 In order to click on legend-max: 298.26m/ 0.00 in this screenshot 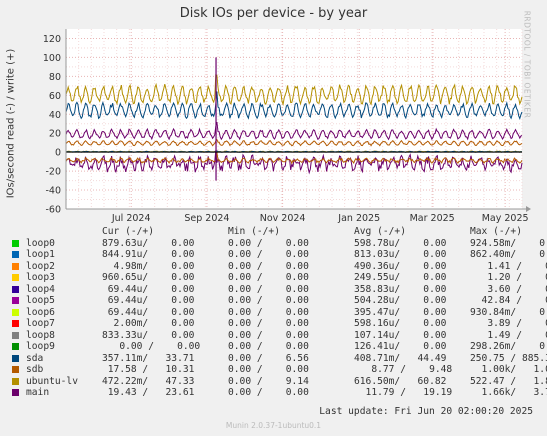, I will do `click(508, 346)`.